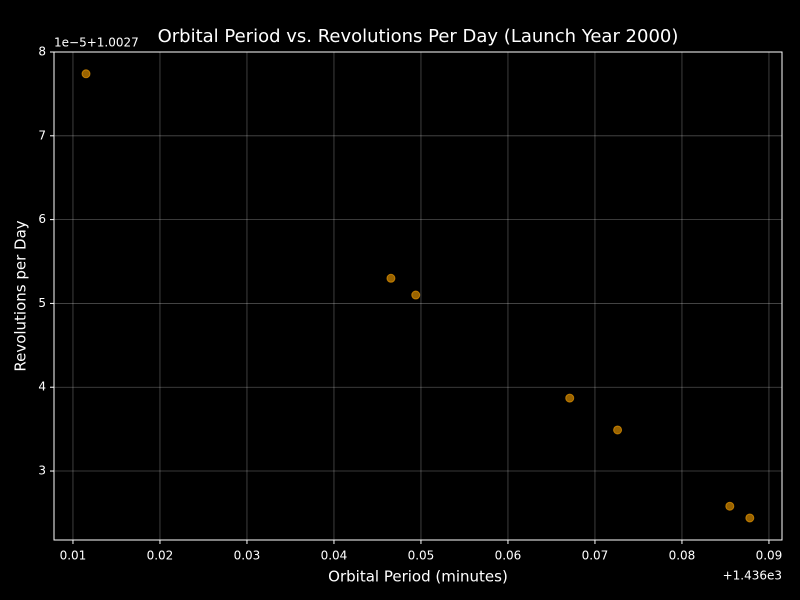  What do you see at coordinates (595, 556) in the screenshot?
I see `x-tick-label: 0.07` at bounding box center [595, 556].